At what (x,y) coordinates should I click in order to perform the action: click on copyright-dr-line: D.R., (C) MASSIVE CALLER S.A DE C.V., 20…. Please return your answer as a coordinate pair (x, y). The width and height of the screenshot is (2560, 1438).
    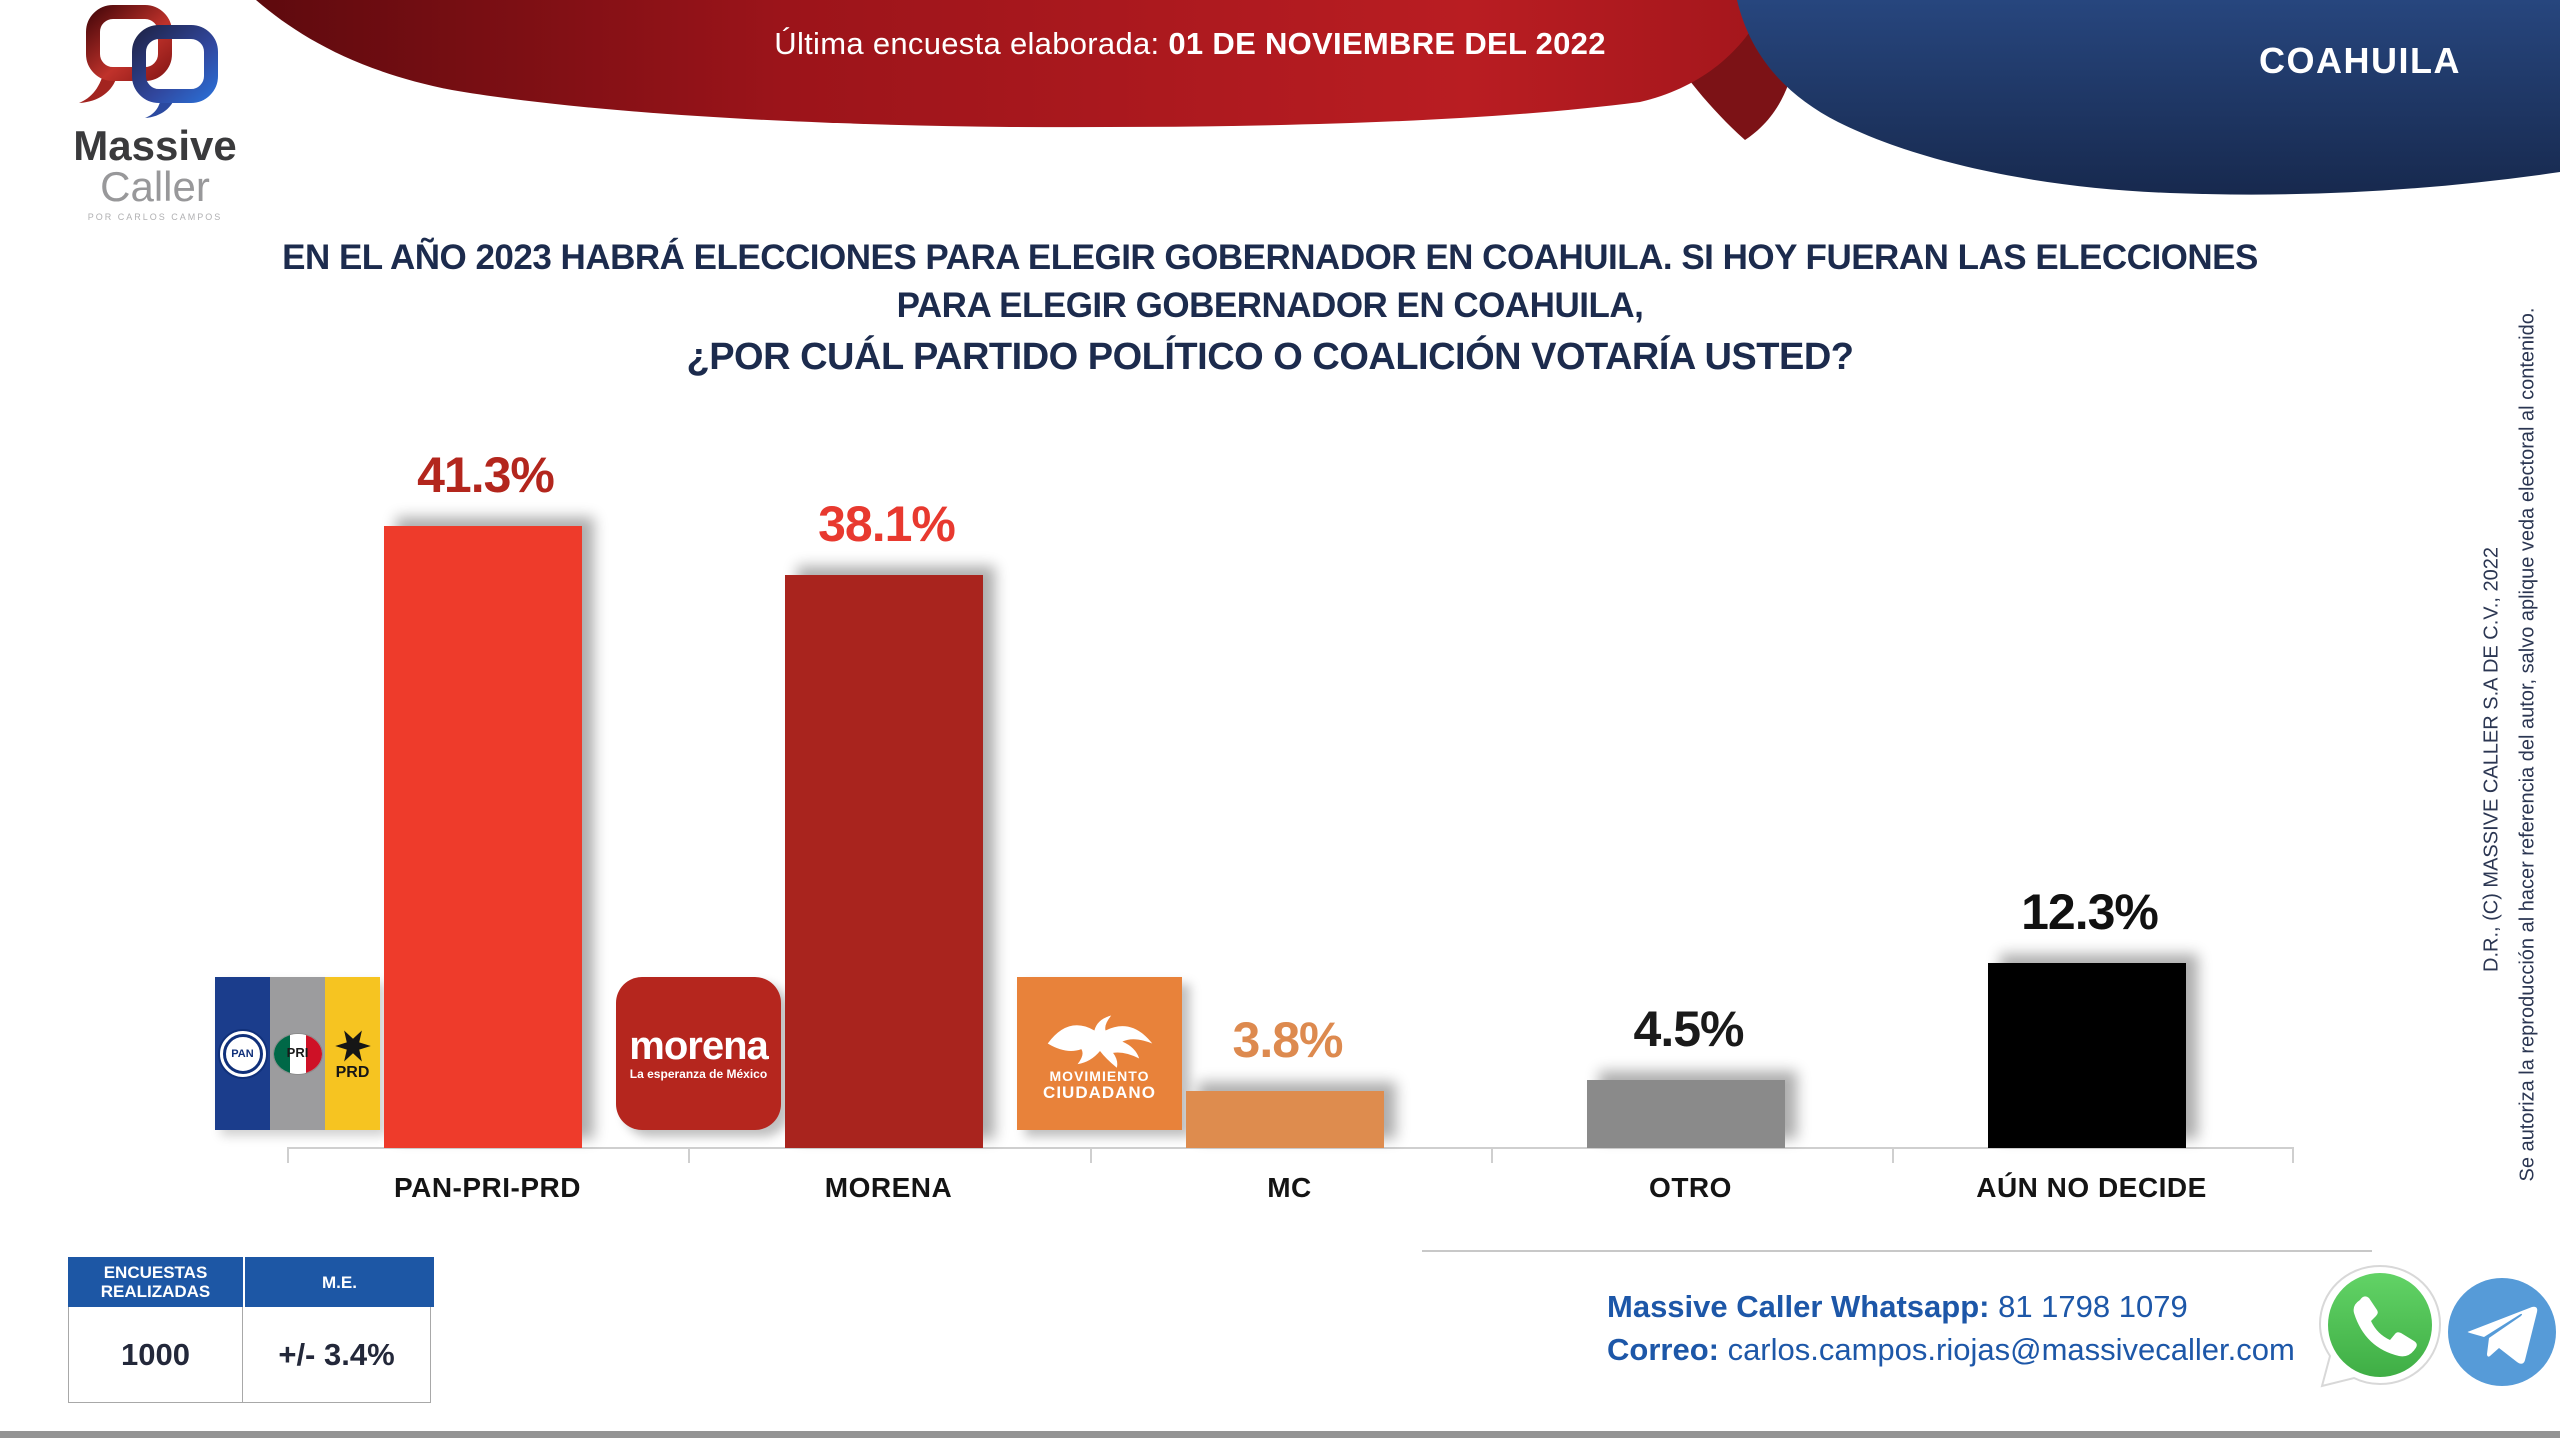
    Looking at the image, I should click on (2491, 759).